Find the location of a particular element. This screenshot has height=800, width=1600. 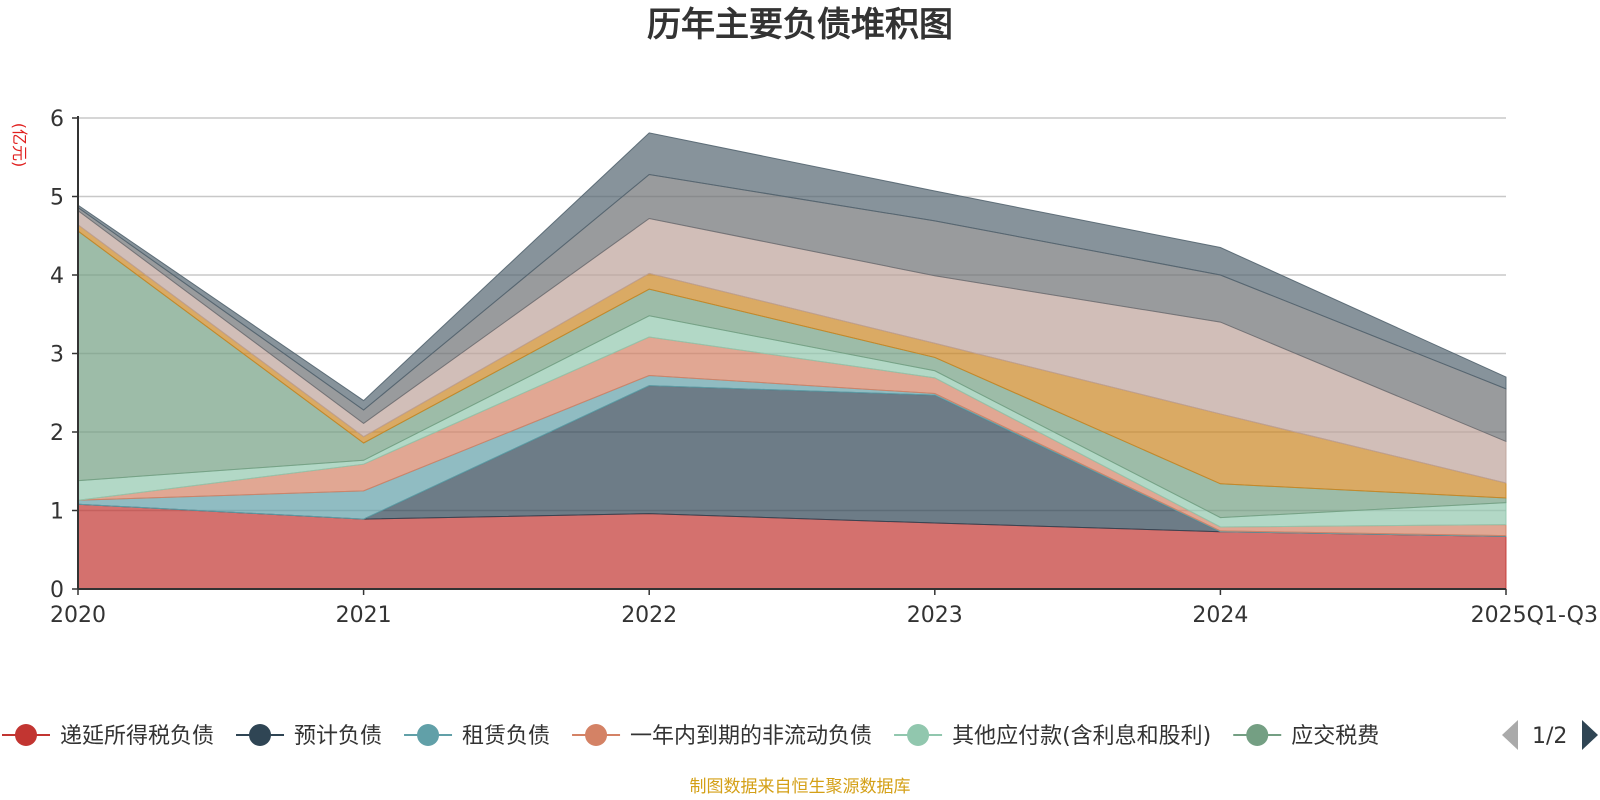

legend-prev-page-icon is located at coordinates (1510, 735).